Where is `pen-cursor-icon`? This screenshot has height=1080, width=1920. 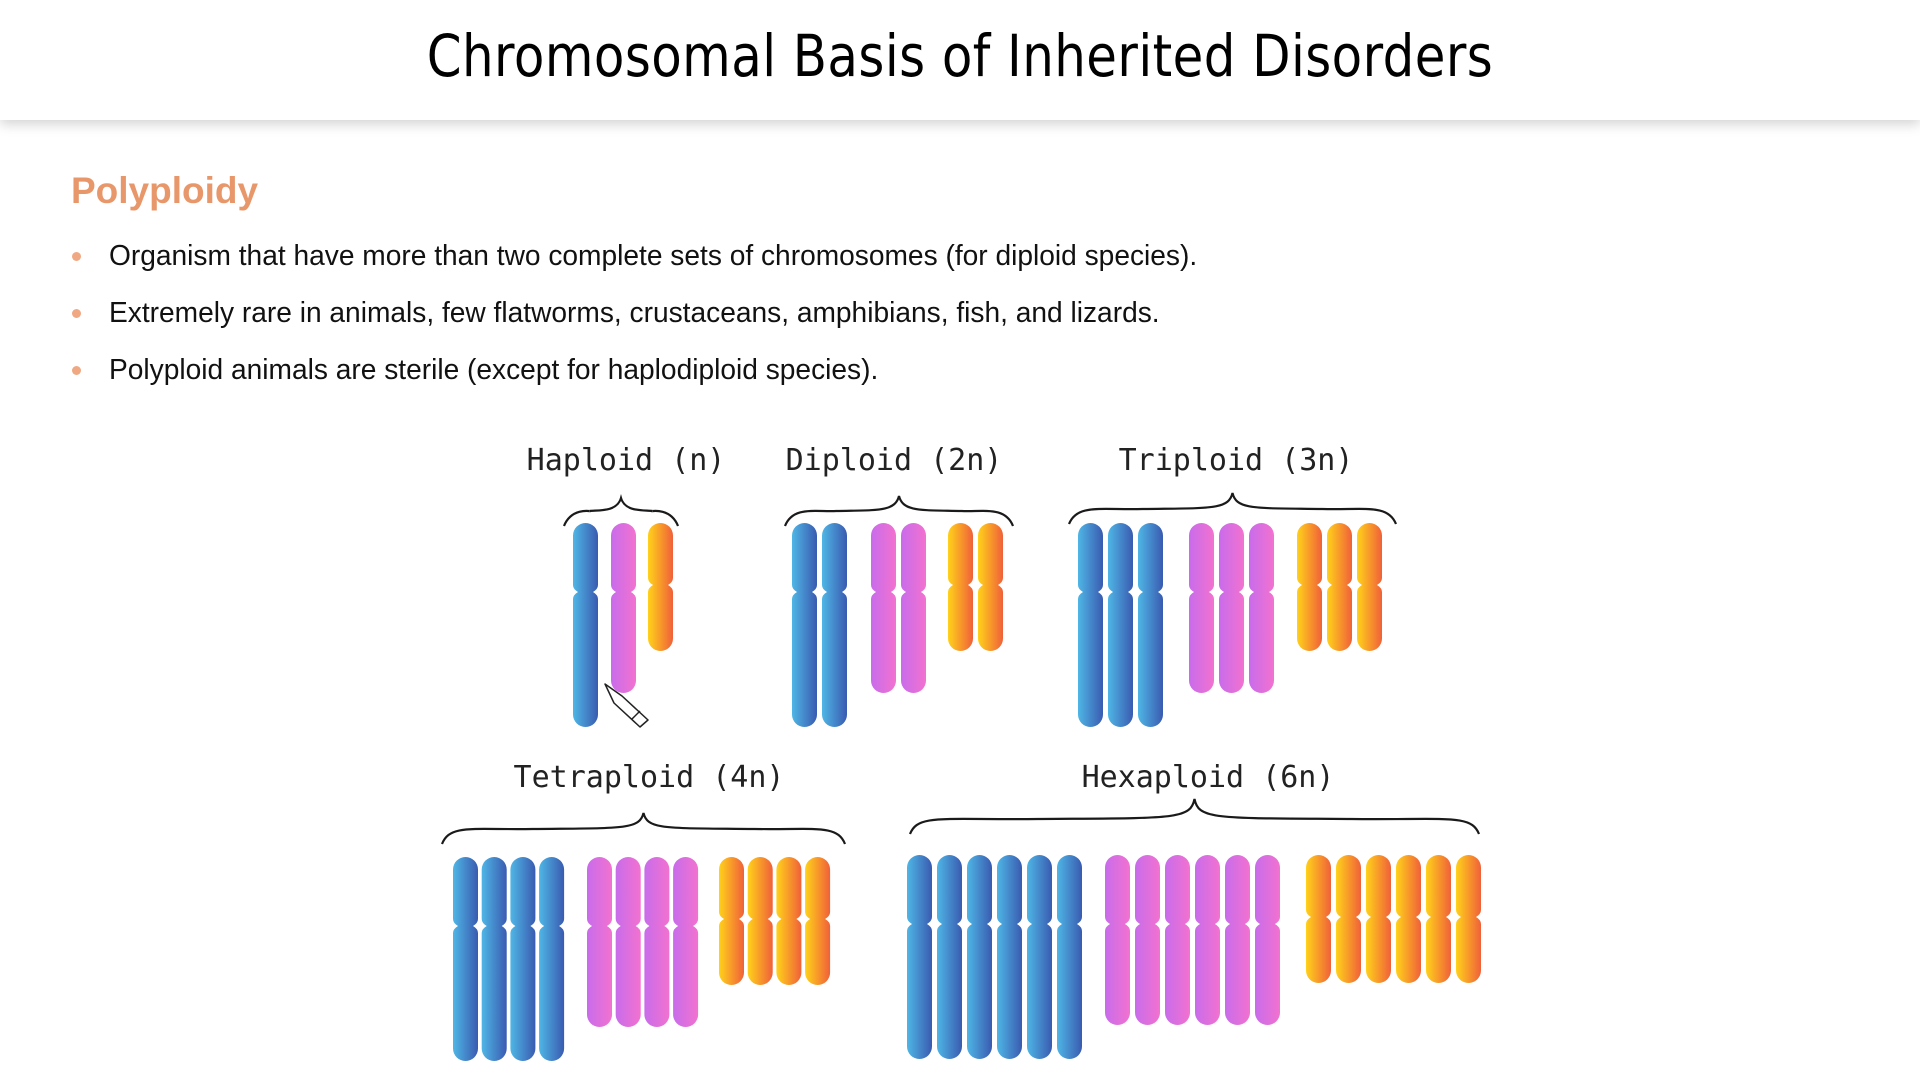
pen-cursor-icon is located at coordinates (626, 705).